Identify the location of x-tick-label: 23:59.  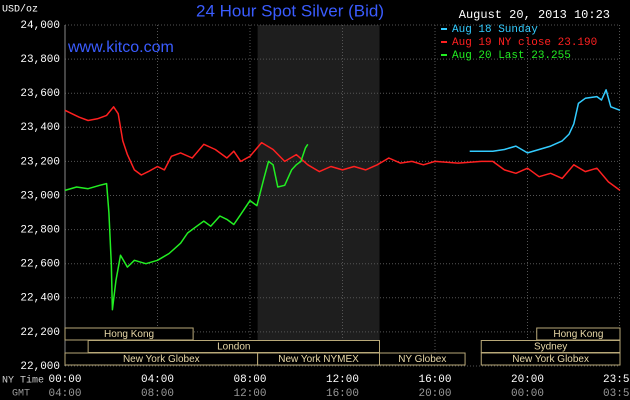
(616, 380).